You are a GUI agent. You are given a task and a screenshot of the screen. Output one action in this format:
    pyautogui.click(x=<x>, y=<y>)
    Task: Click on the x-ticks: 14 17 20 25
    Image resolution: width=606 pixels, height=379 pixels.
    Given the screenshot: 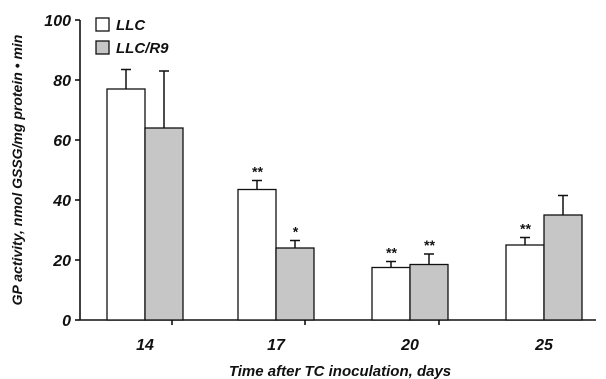 What is the action you would take?
    pyautogui.click(x=345, y=337)
    